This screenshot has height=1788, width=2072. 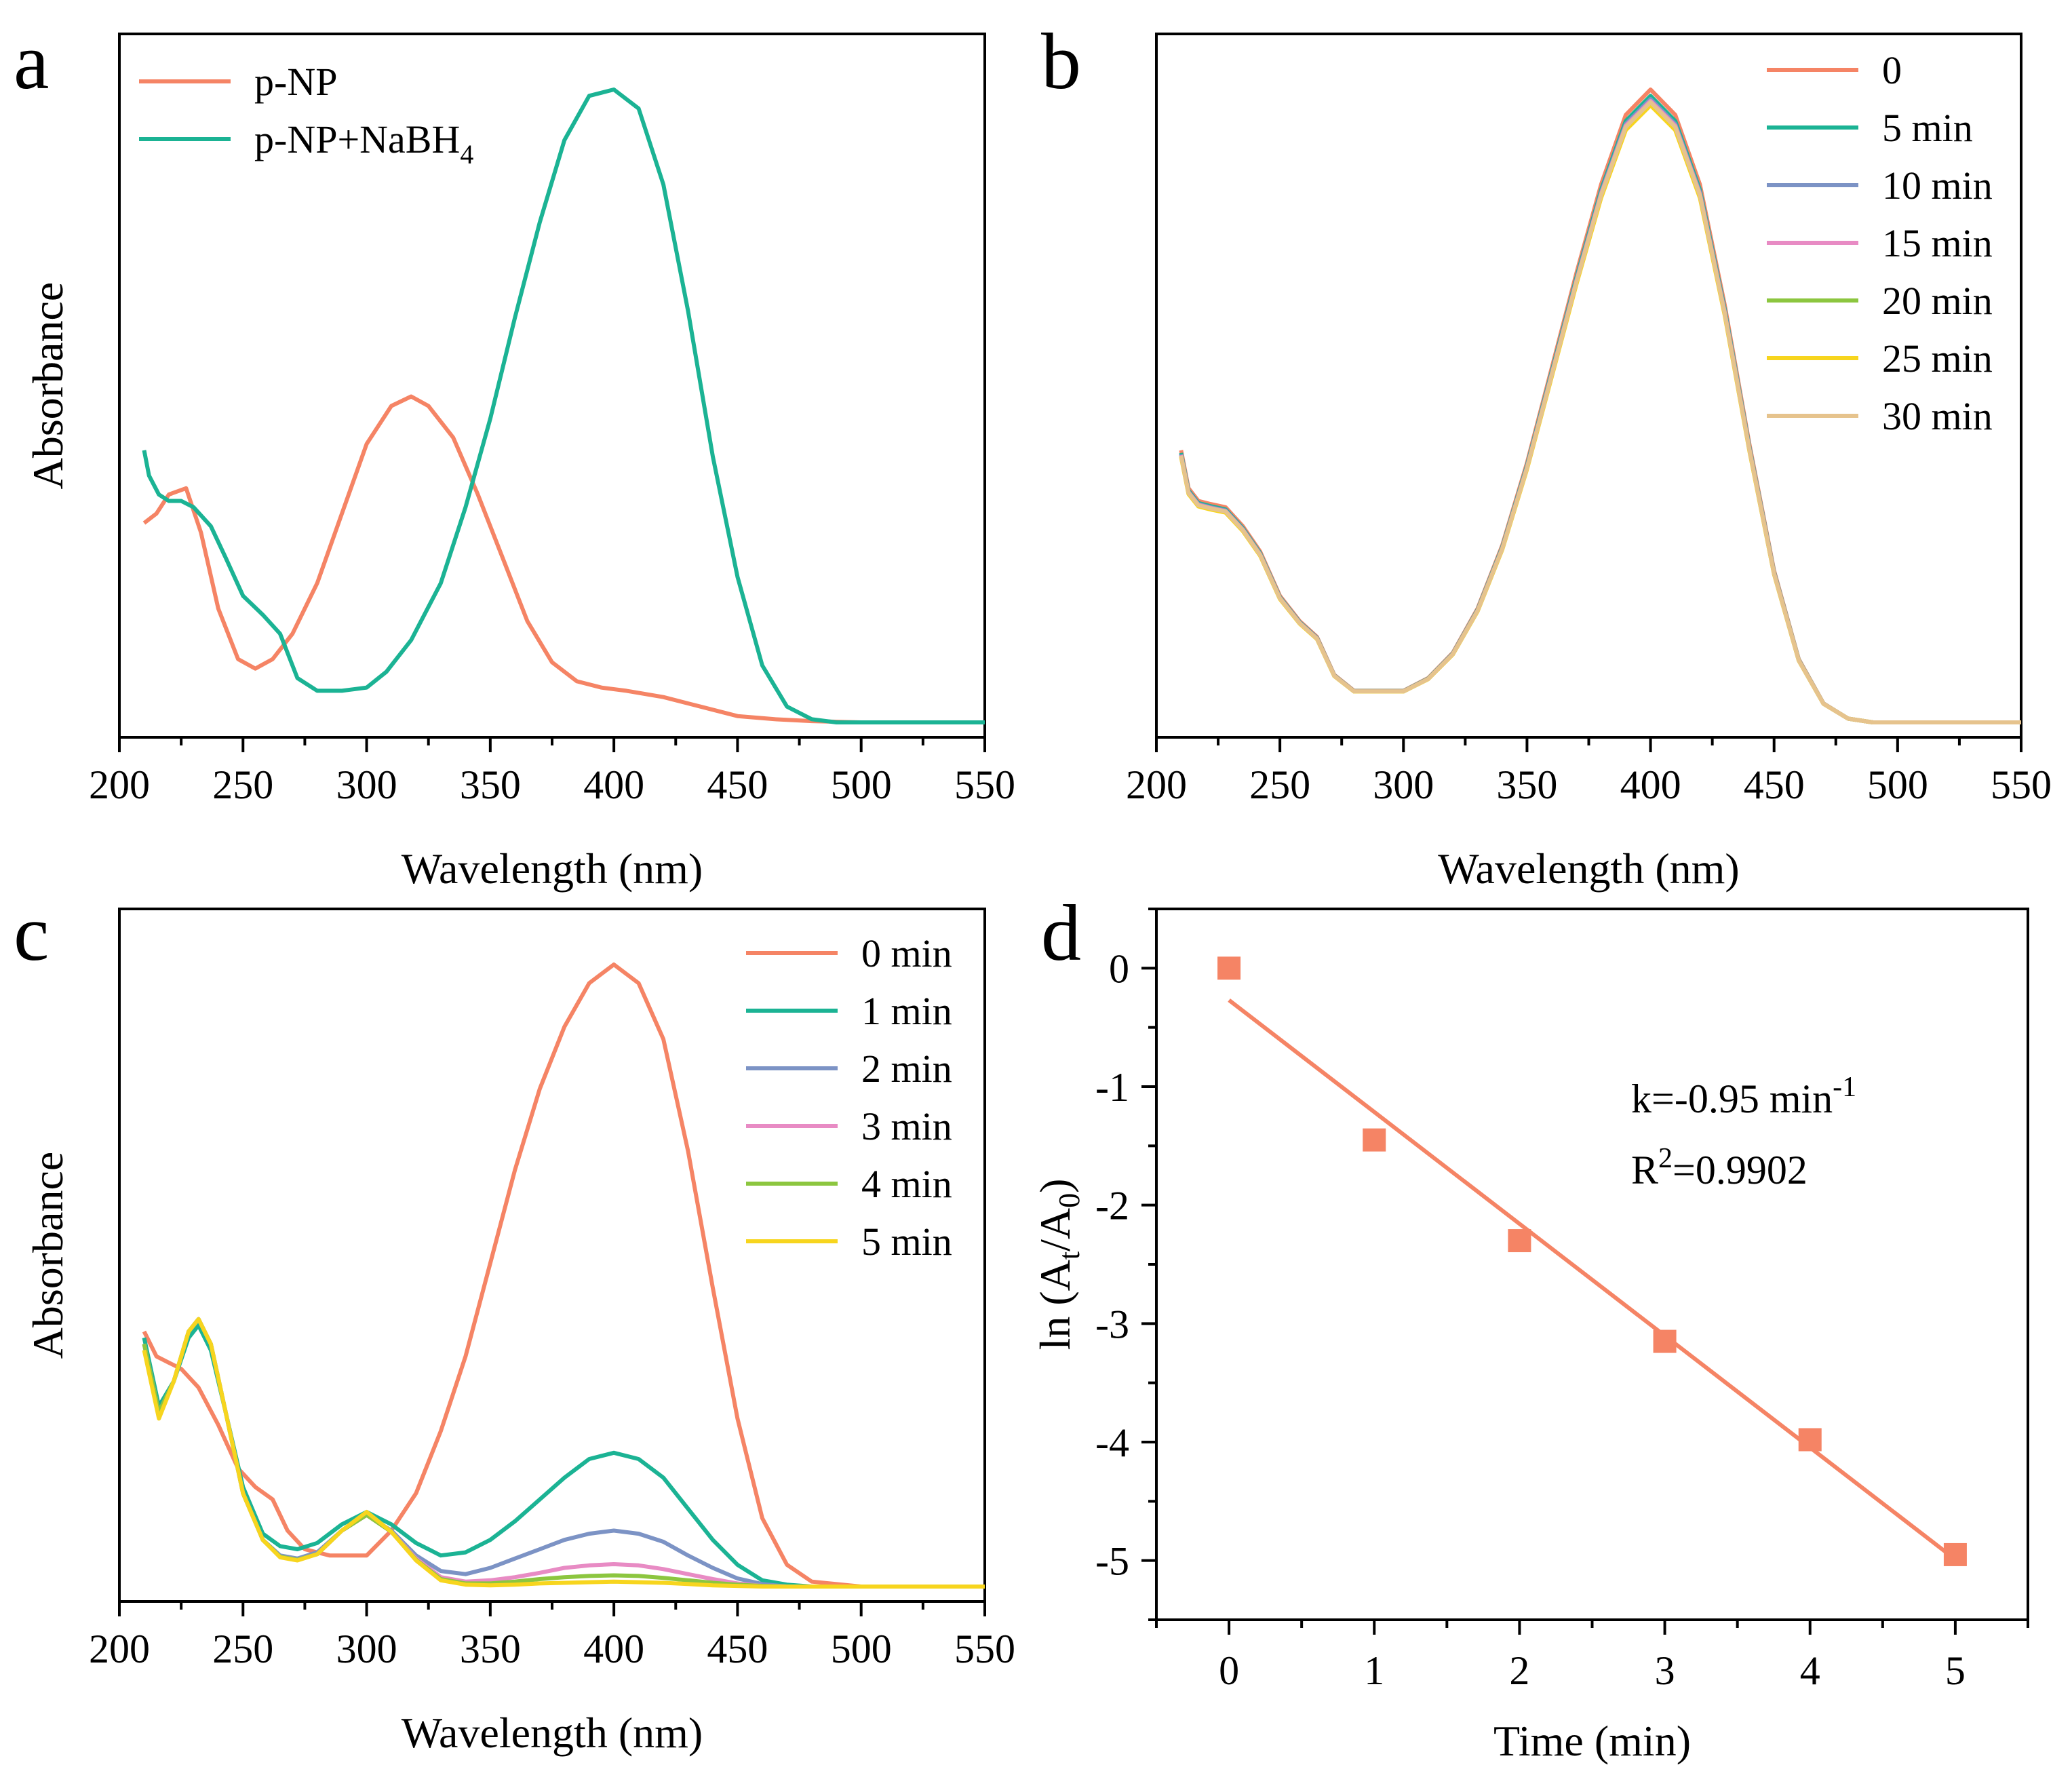 What do you see at coordinates (1229, 1670) in the screenshot?
I see `x-tick-label: 0` at bounding box center [1229, 1670].